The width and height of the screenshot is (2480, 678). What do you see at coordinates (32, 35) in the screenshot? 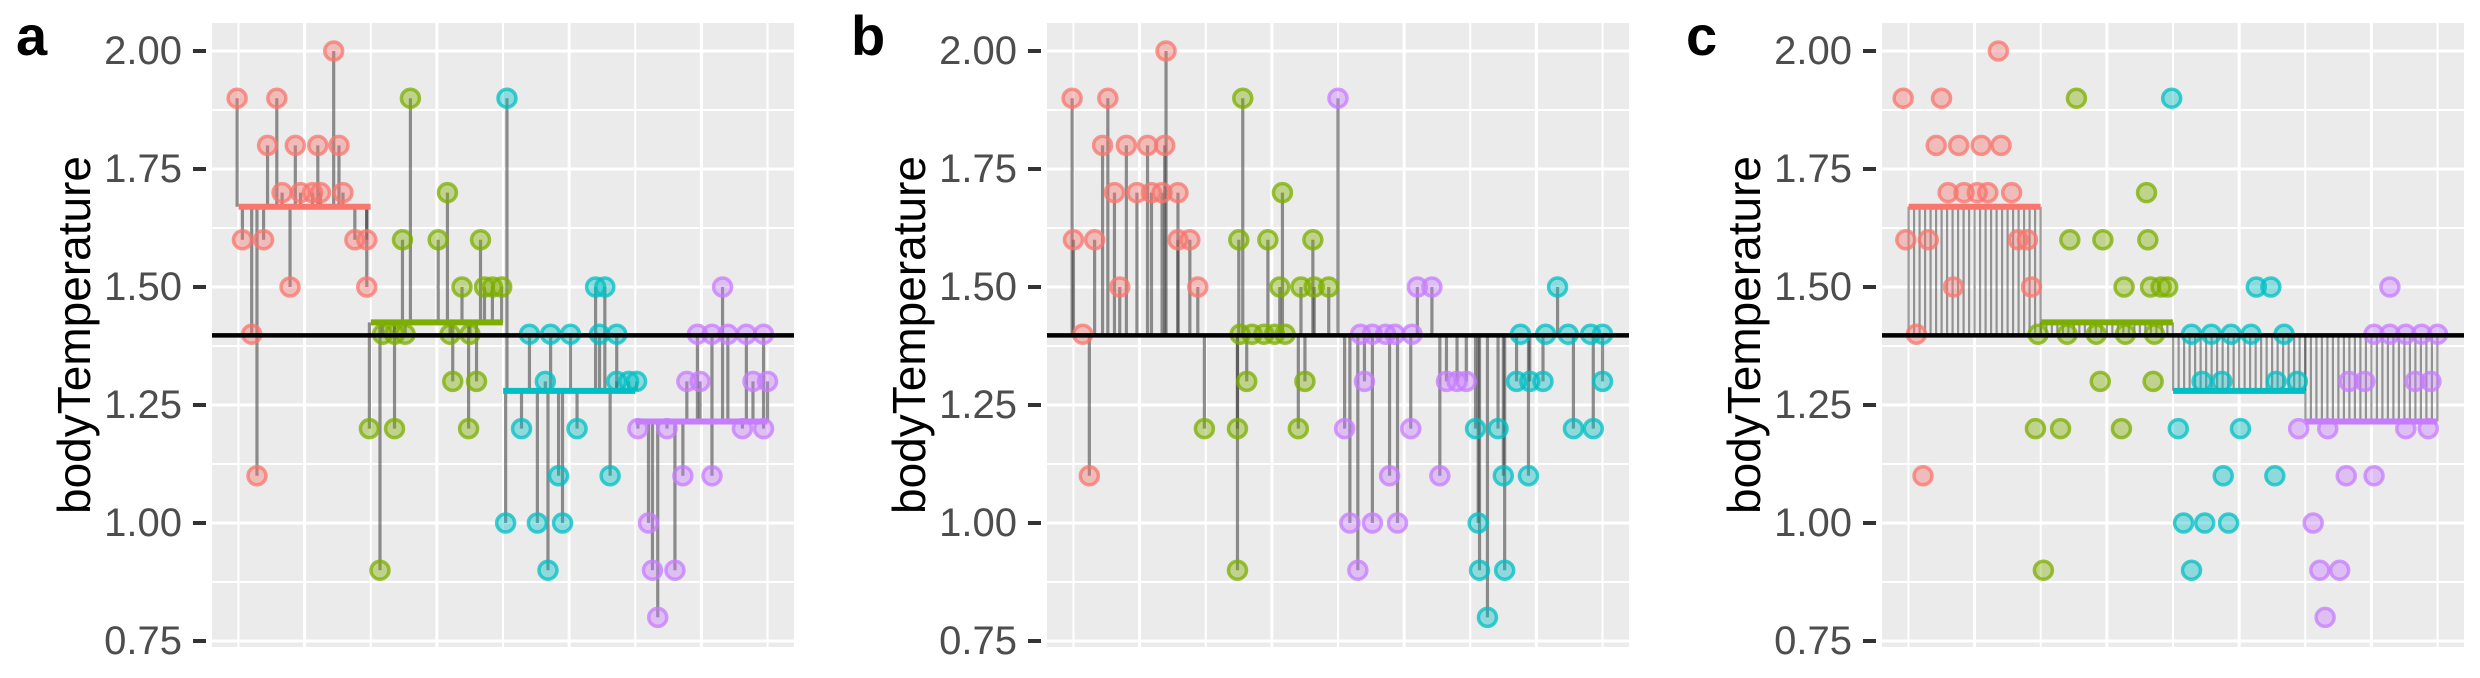
I see `panel-a-letter: a` at bounding box center [32, 35].